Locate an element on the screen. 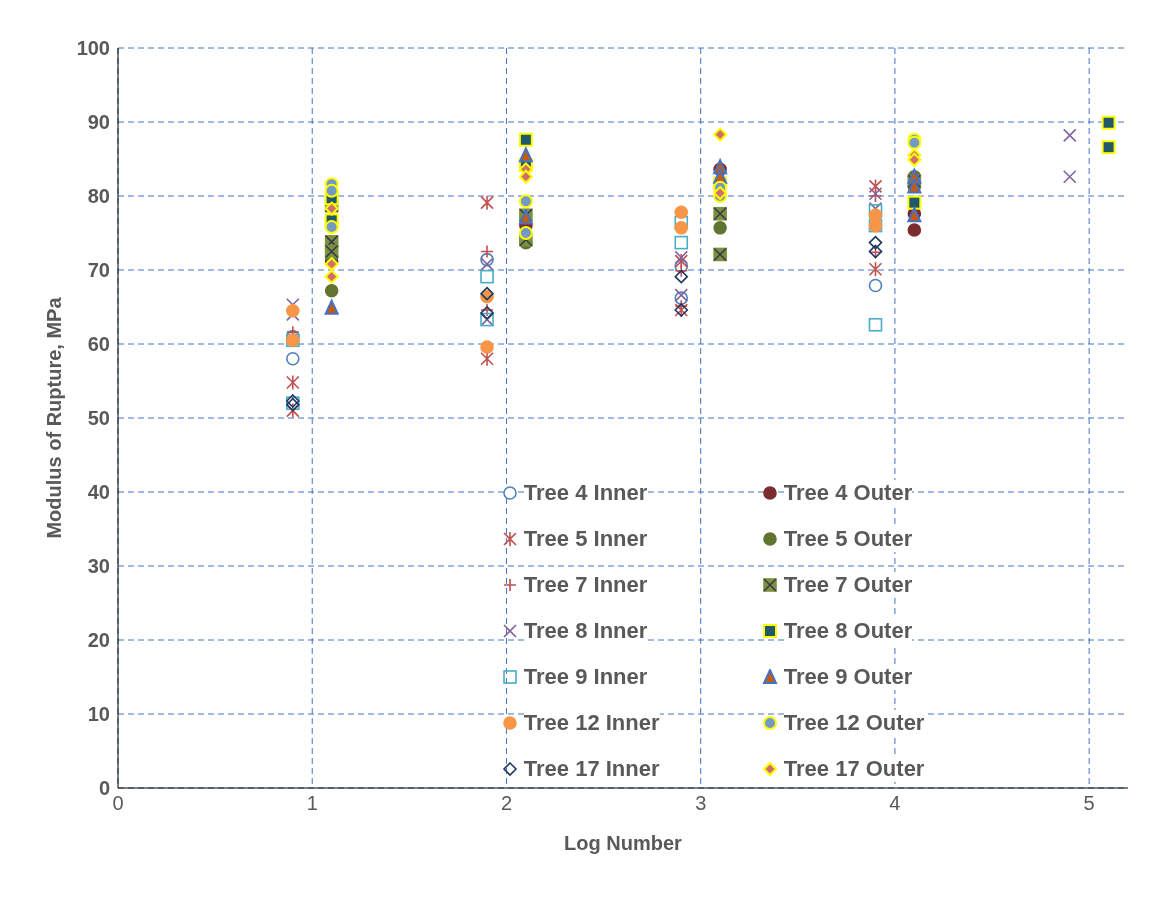 The image size is (1172, 899). y-tick-label: 10 is located at coordinates (98, 714).